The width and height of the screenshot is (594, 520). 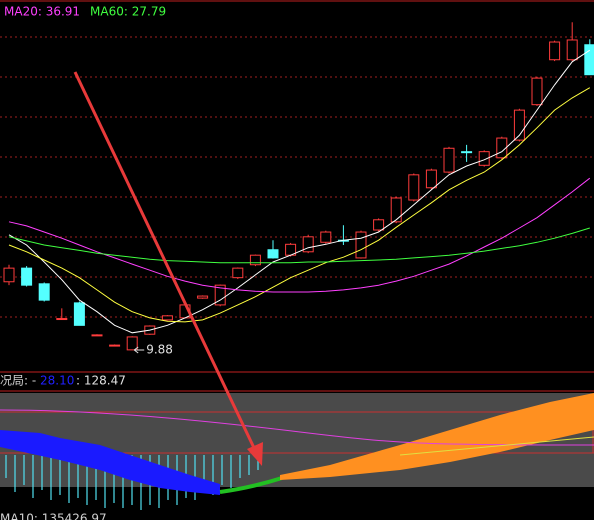 What do you see at coordinates (139, 350) in the screenshot?
I see `marker-arrow` at bounding box center [139, 350].